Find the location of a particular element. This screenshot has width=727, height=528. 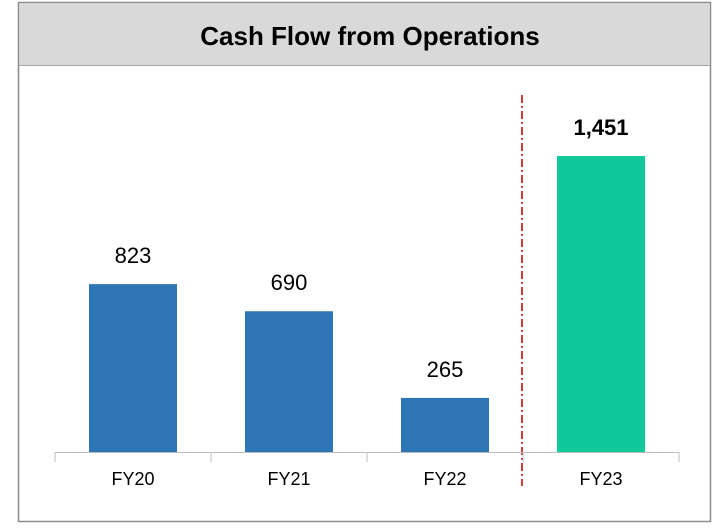

x-tick-label: FY22 is located at coordinates (444, 479).